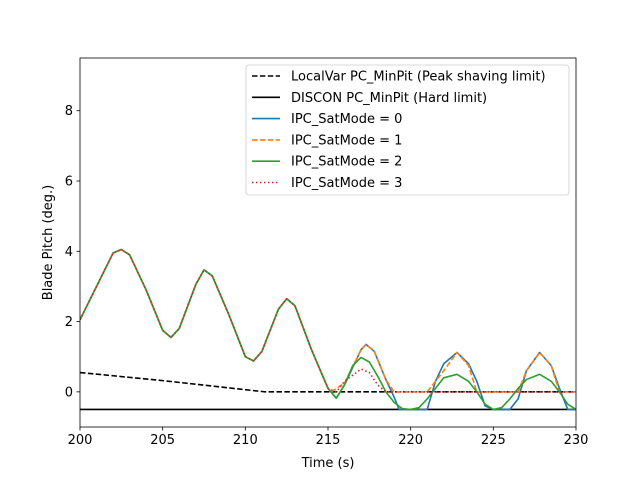  Describe the element at coordinates (80, 440) in the screenshot. I see `x-tick-label: 200` at that location.